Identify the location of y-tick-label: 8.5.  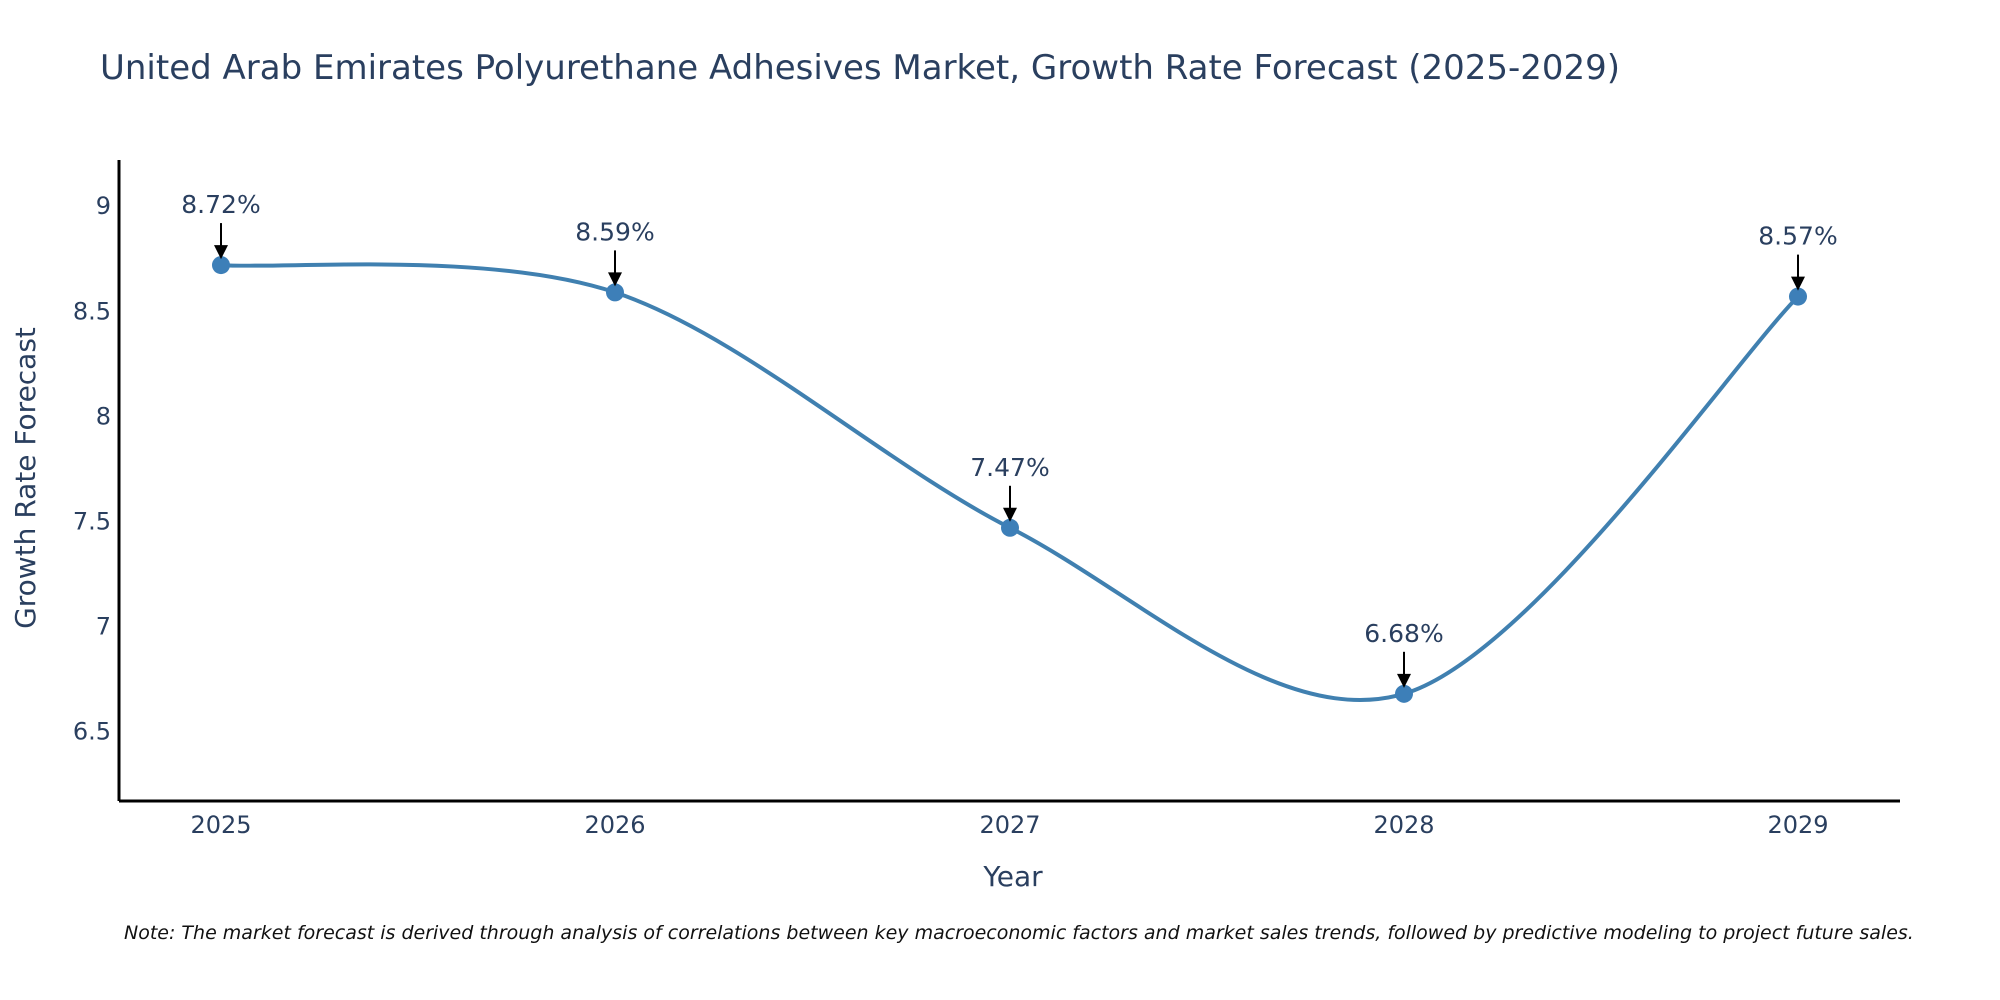
(92, 311).